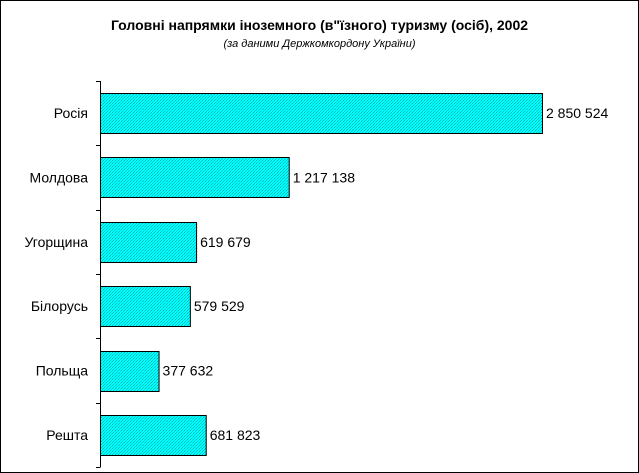 Image resolution: width=639 pixels, height=473 pixels. What do you see at coordinates (67, 435) in the screenshot?
I see `category-label: Решта` at bounding box center [67, 435].